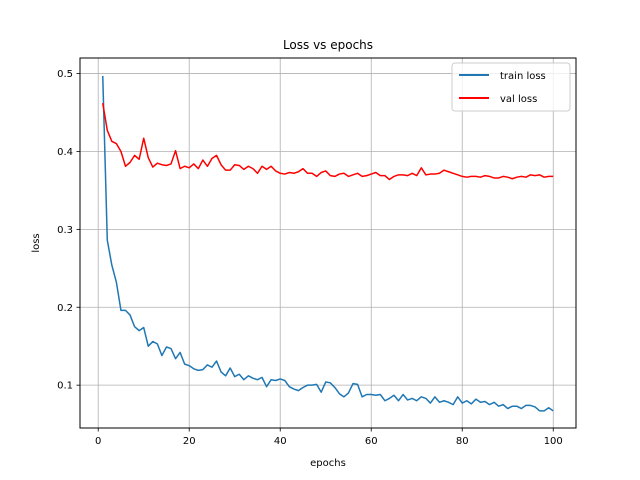 The width and height of the screenshot is (640, 480). What do you see at coordinates (523, 76) in the screenshot?
I see `legend-label-train-loss: train loss` at bounding box center [523, 76].